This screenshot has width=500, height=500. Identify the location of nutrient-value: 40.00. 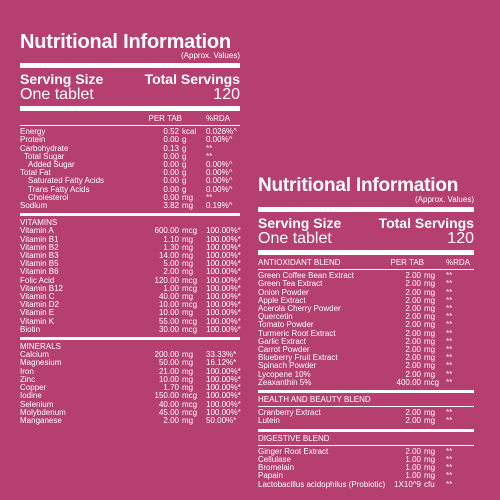
(168, 404).